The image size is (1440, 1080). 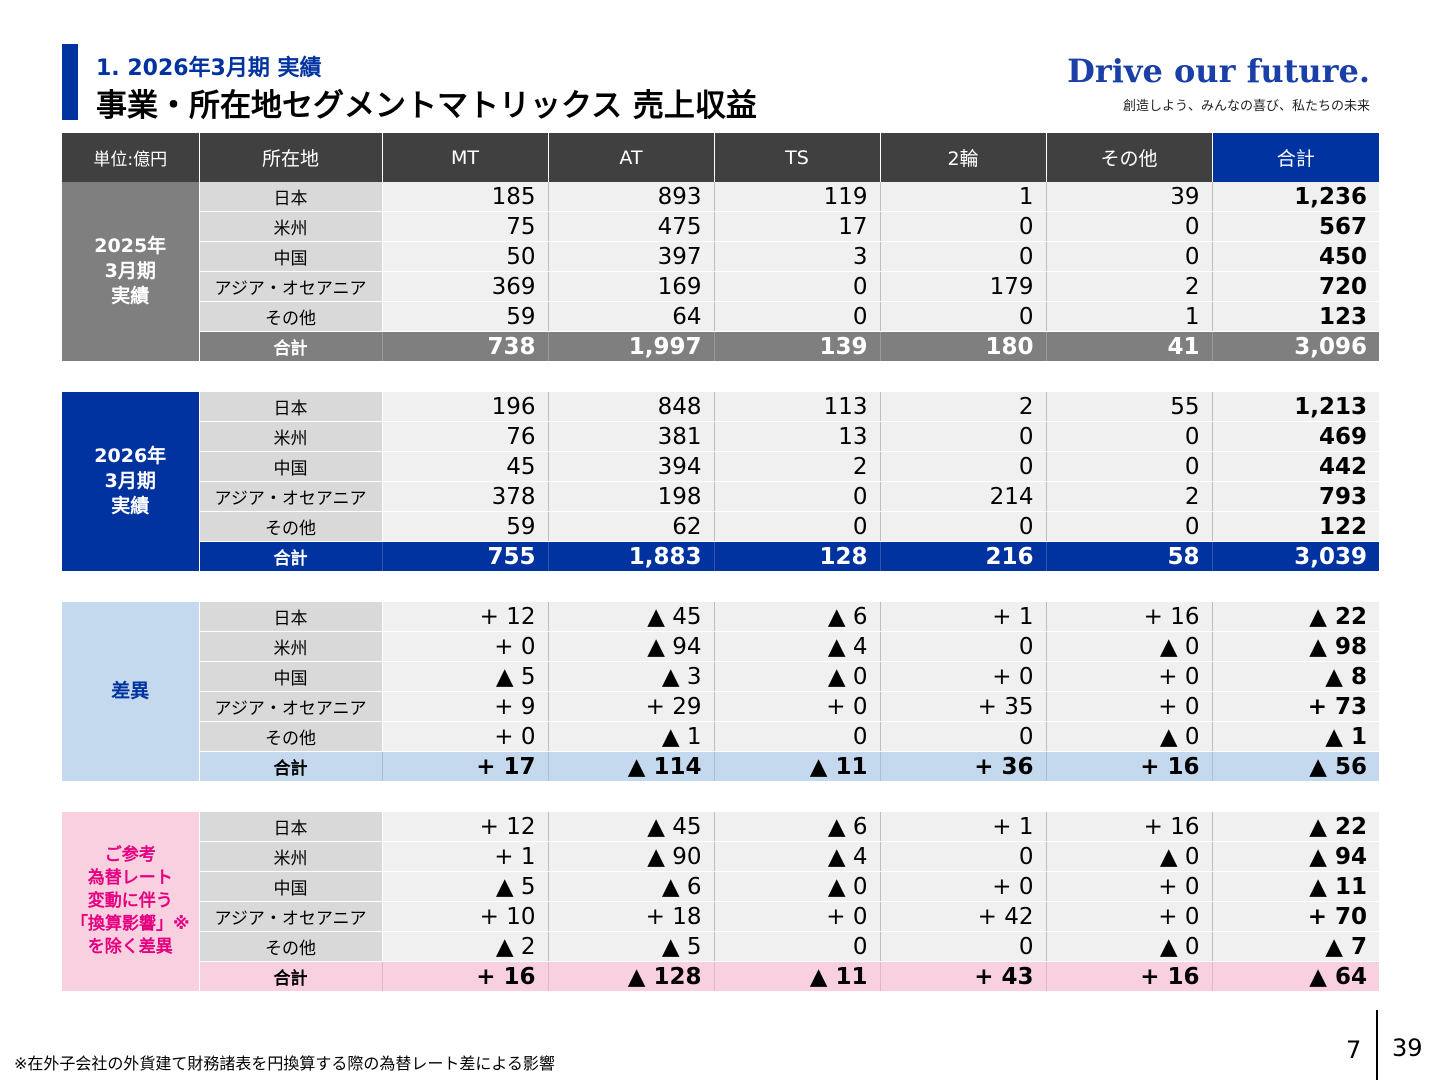 What do you see at coordinates (1218, 71) in the screenshot?
I see `brand-logo-text: Drive our future.` at bounding box center [1218, 71].